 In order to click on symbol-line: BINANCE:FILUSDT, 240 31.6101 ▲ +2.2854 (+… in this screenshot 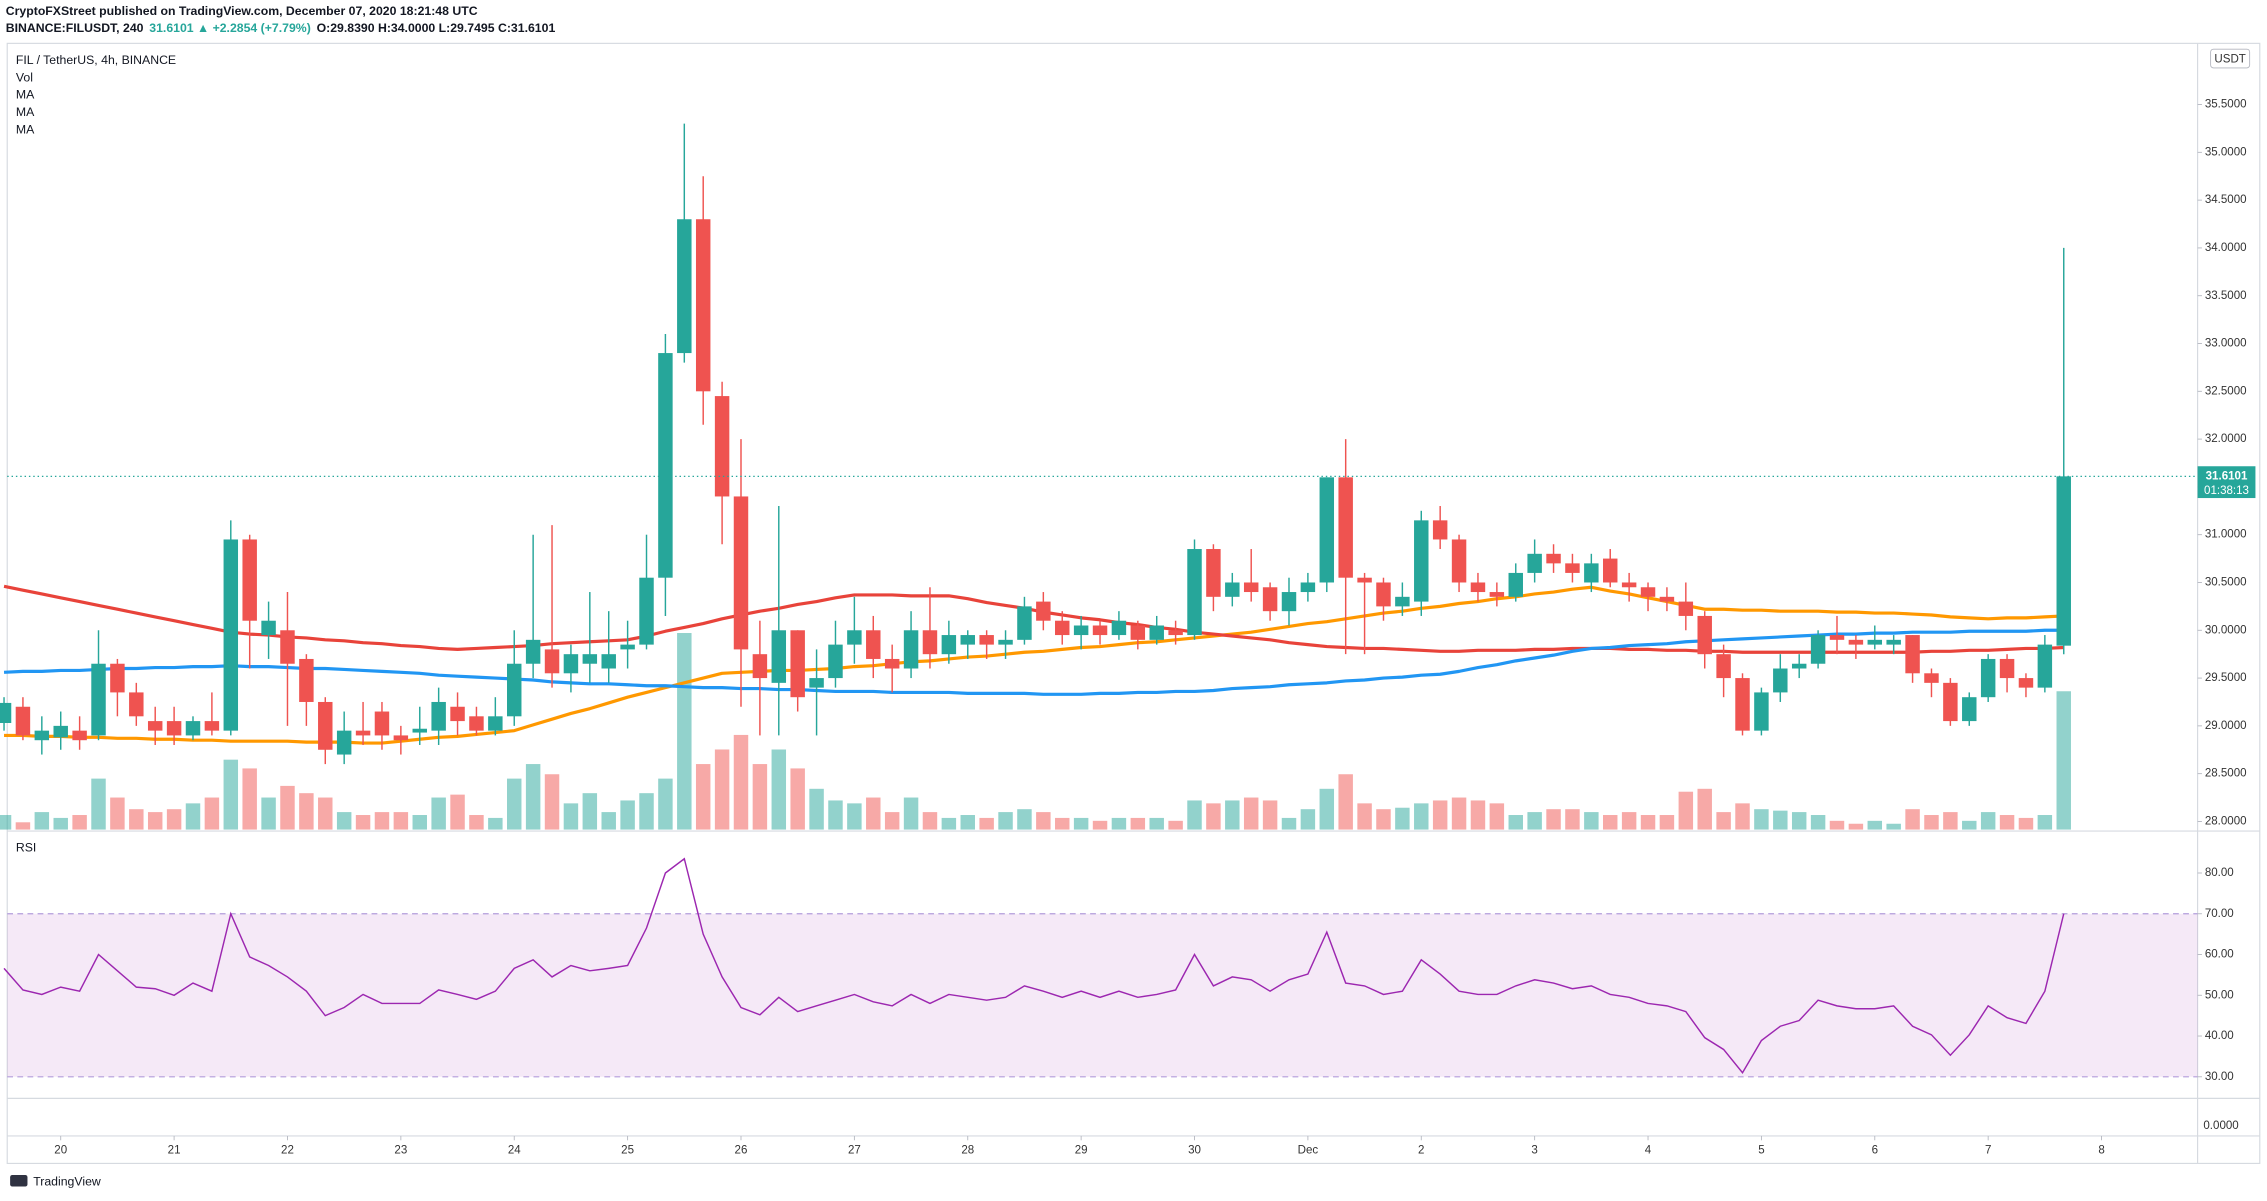, I will do `click(281, 28)`.